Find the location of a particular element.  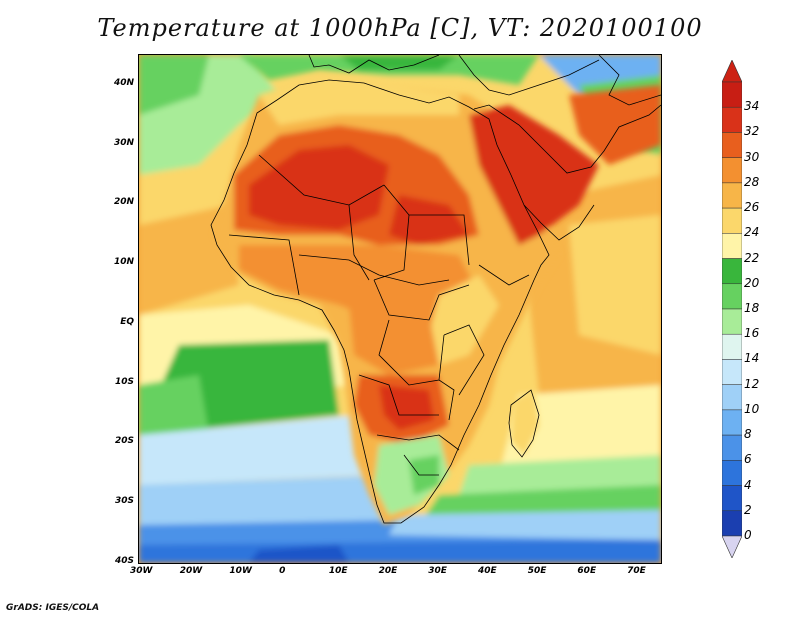

colorbar-tick-label: 2 is located at coordinates (748, 509).